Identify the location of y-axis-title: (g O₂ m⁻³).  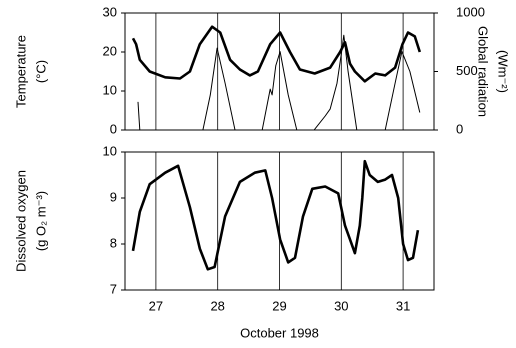
(40, 221).